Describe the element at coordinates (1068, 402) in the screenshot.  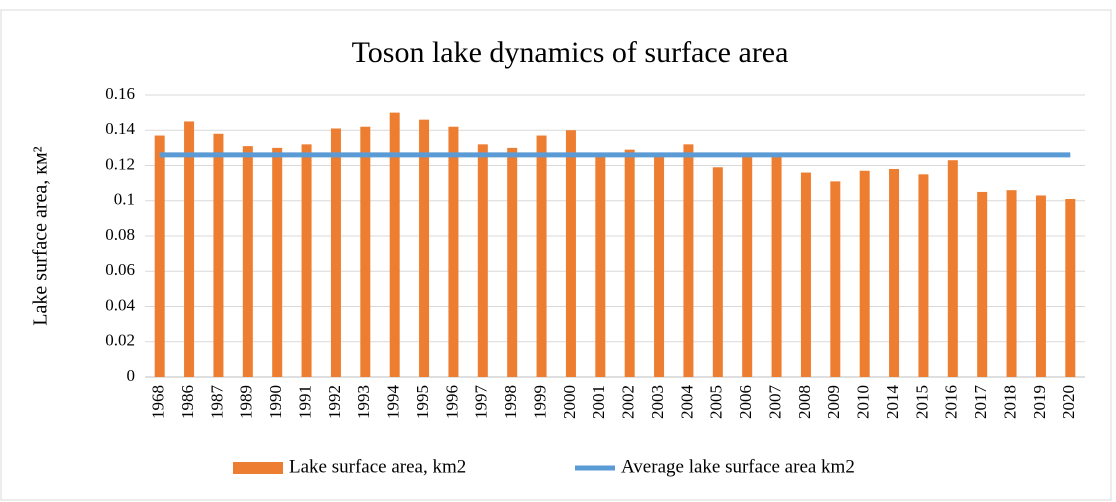
I see `x-tick-label: 2020` at that location.